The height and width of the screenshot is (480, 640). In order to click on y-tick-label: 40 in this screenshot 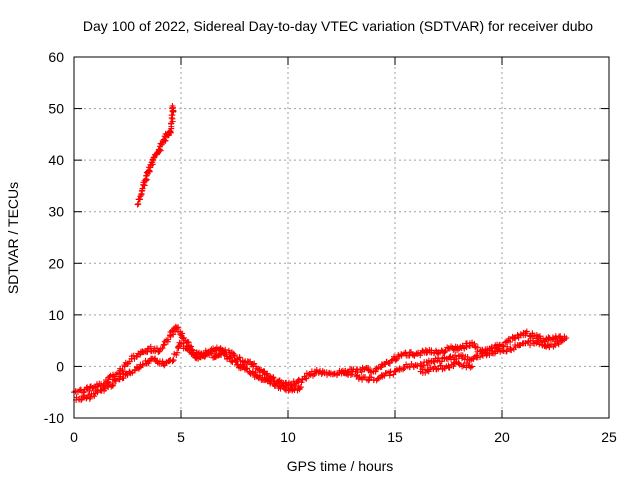, I will do `click(56, 160)`.